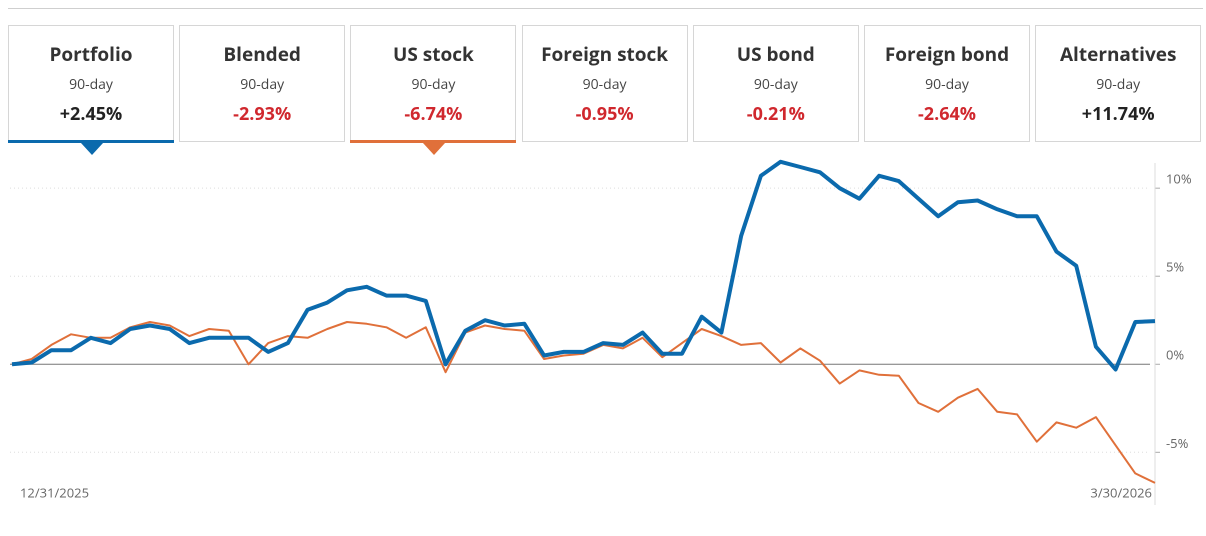 This screenshot has width=1206, height=536. Describe the element at coordinates (91, 114) in the screenshot. I see `tab-change: +2.45%` at that location.